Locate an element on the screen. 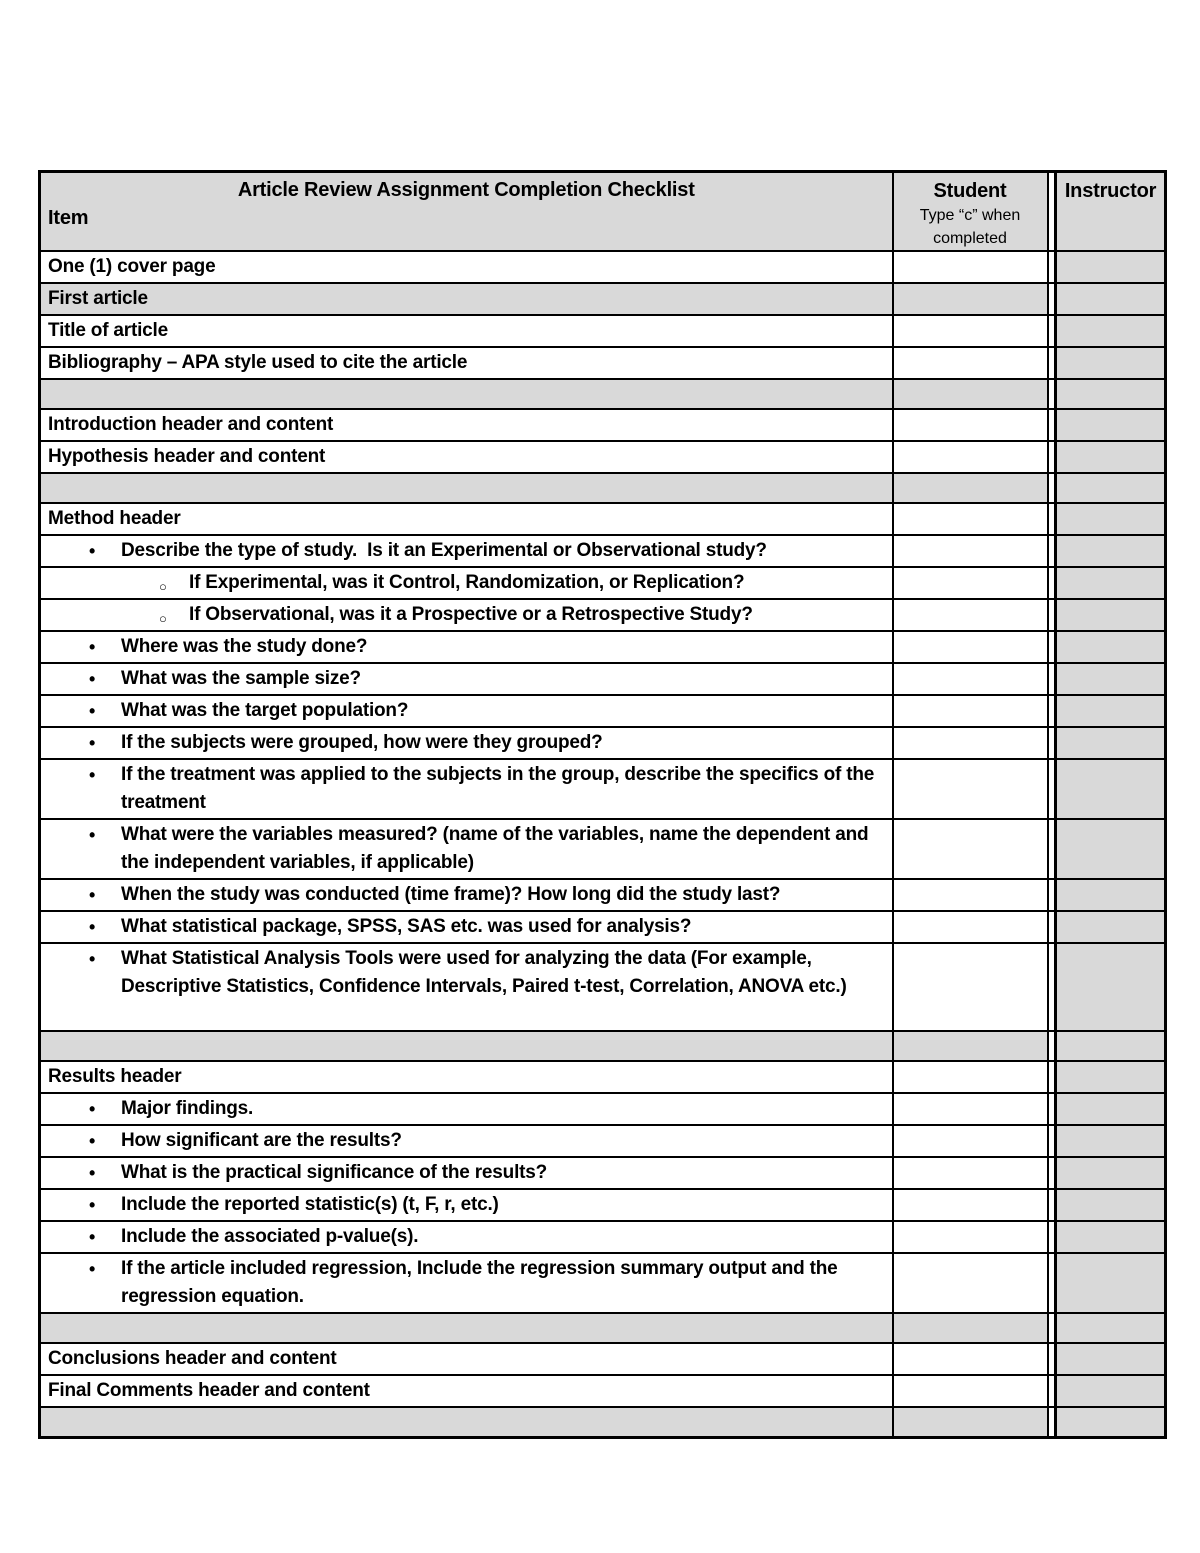  table-row: • What was the sample size? is located at coordinates (602, 679).